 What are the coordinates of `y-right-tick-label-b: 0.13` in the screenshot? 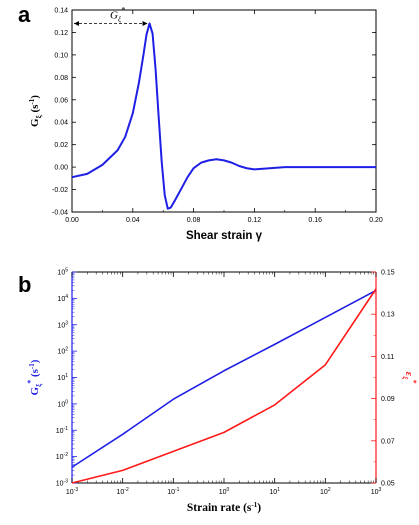 It's located at (388, 315).